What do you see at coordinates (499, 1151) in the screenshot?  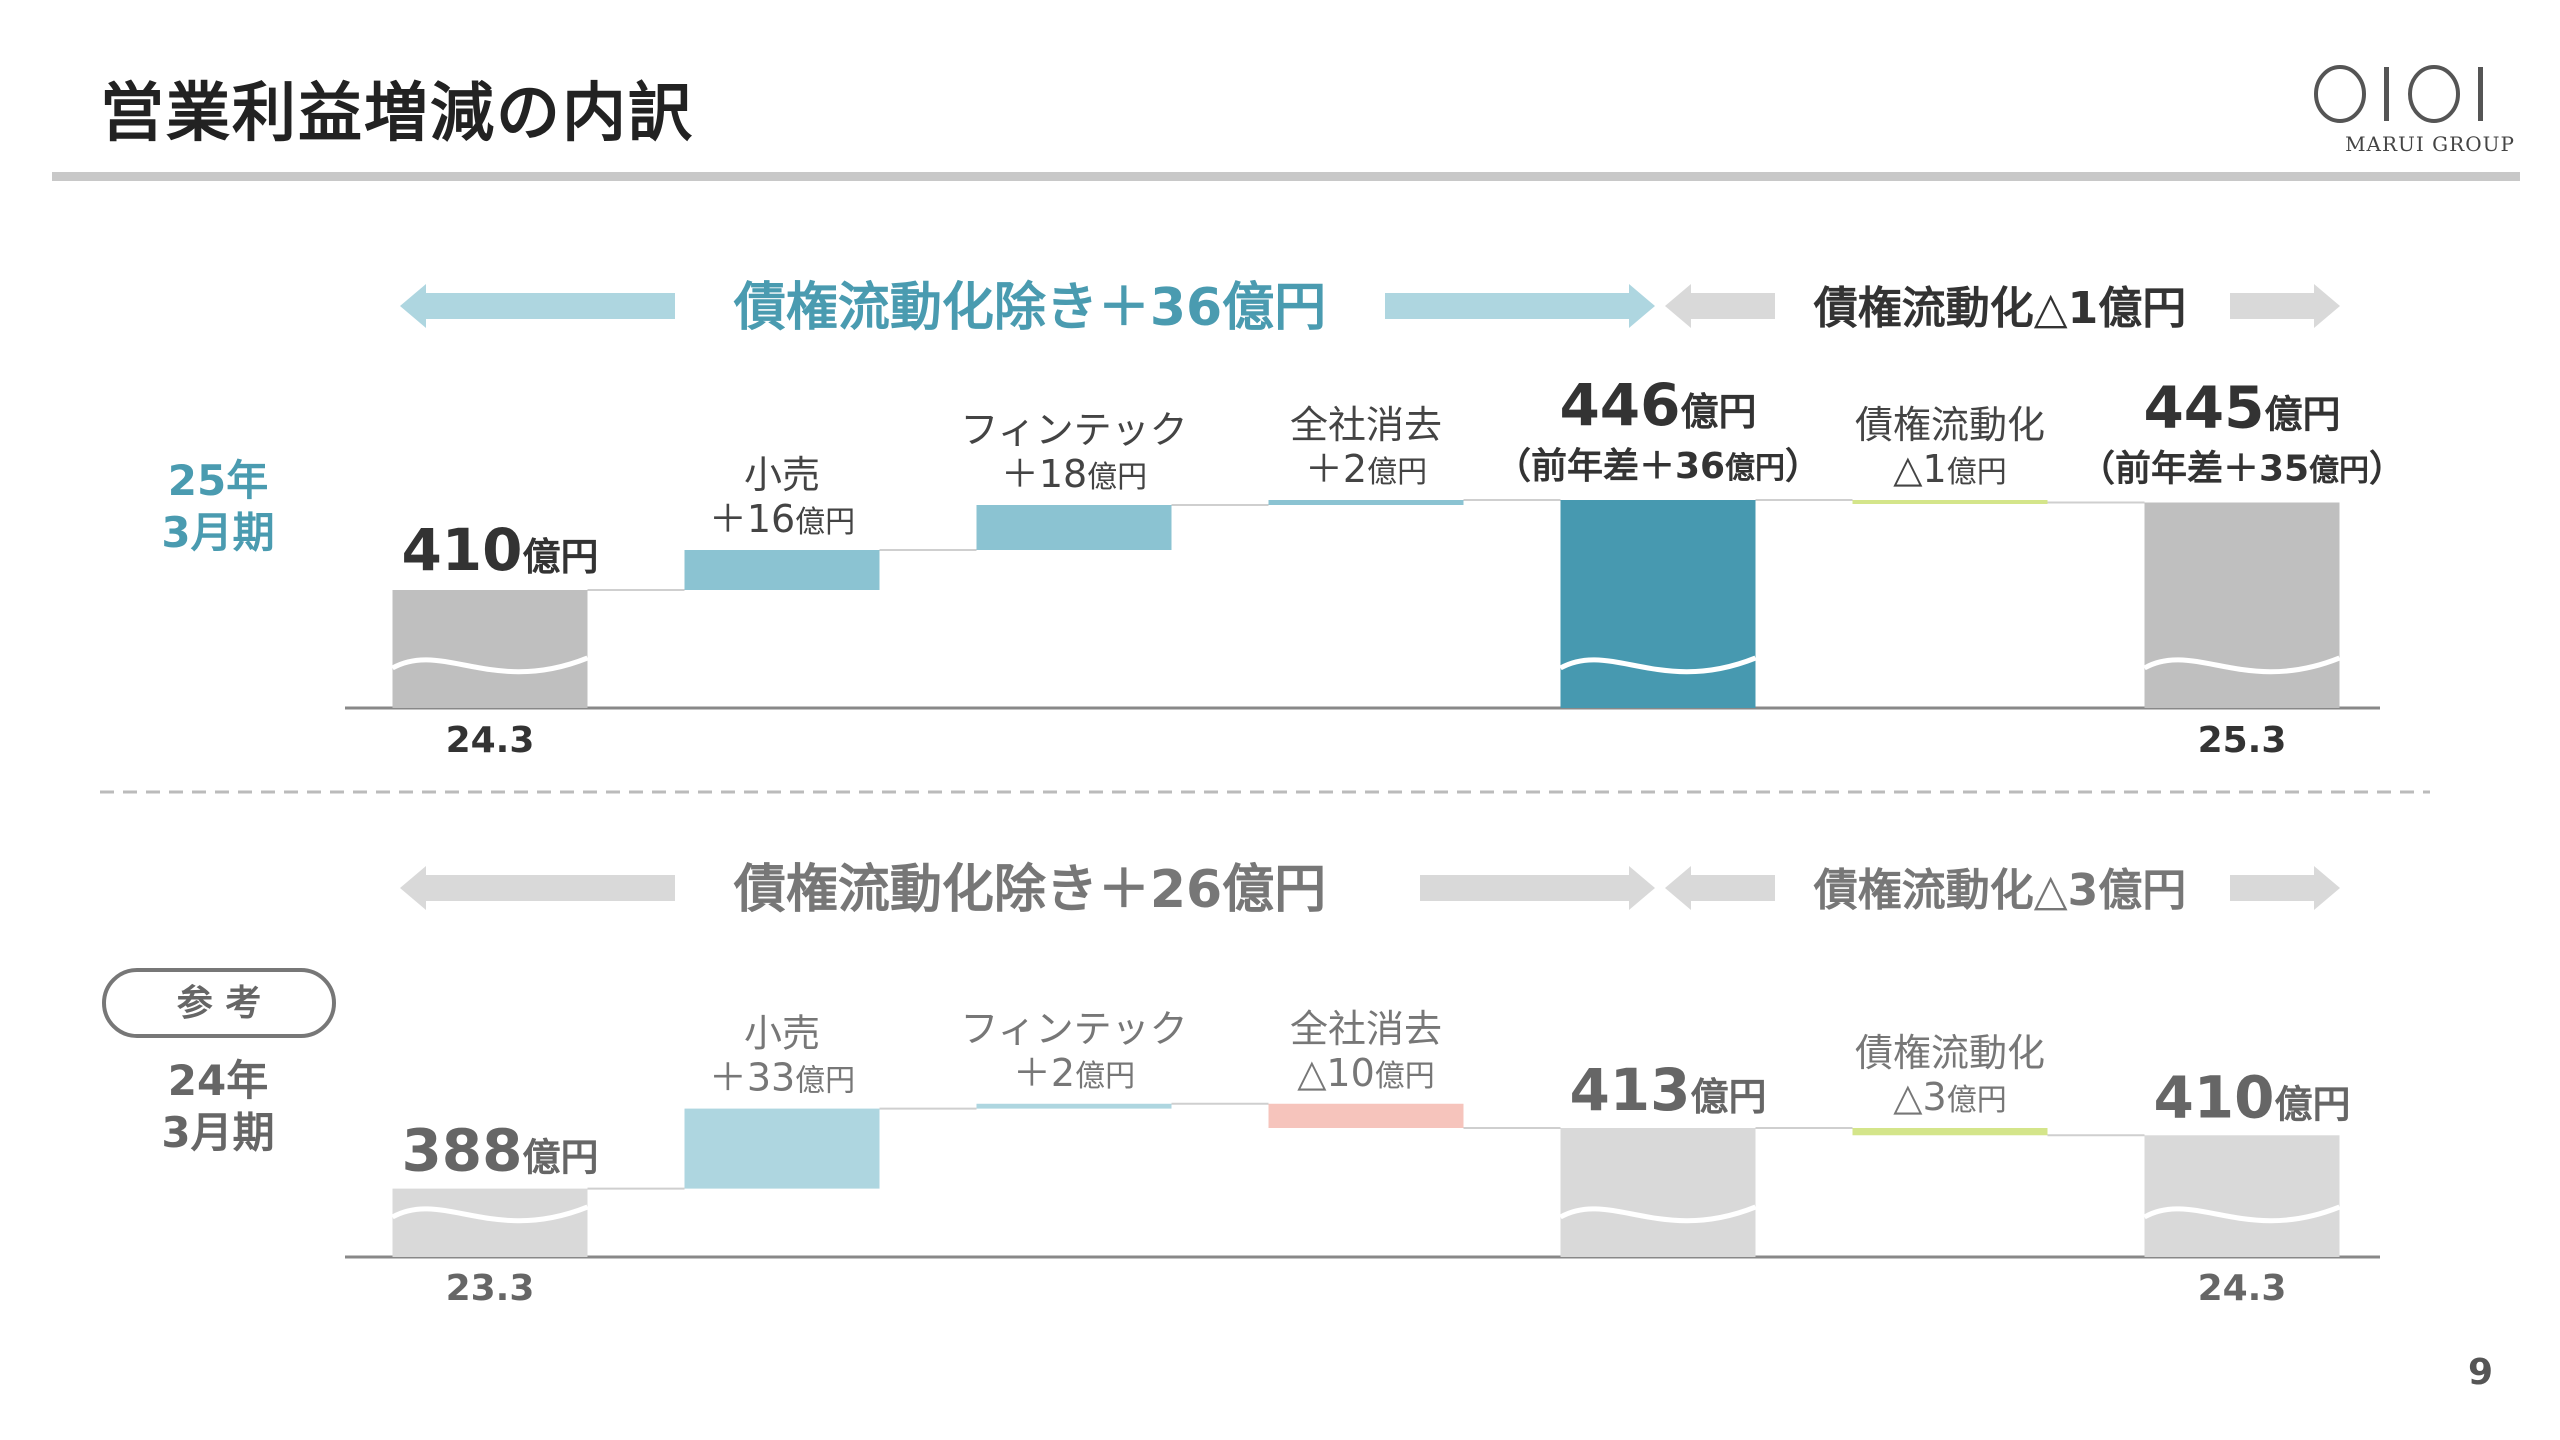 I see `total-value-label: 388億円` at bounding box center [499, 1151].